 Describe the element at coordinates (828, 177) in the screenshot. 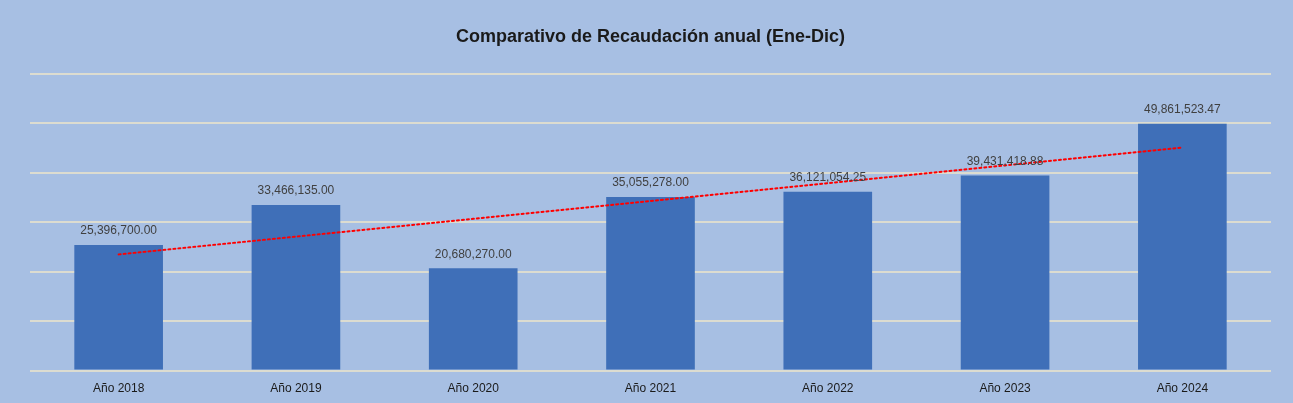

I see `data-label: 36,121,054.25` at that location.